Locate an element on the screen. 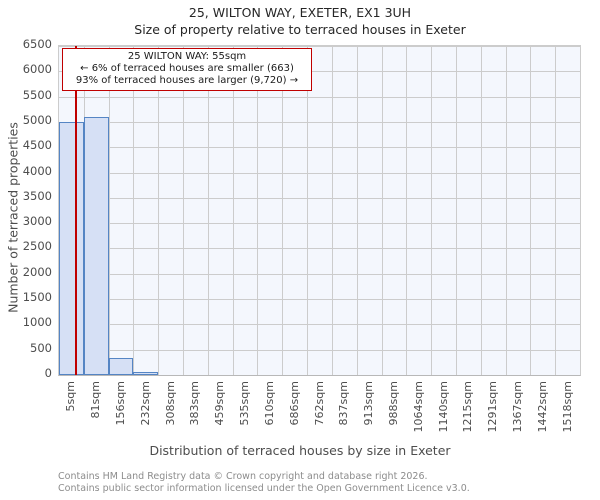 This screenshot has width=600, height=500. x-axis-tick-label: 81sqm is located at coordinates (96, 400).